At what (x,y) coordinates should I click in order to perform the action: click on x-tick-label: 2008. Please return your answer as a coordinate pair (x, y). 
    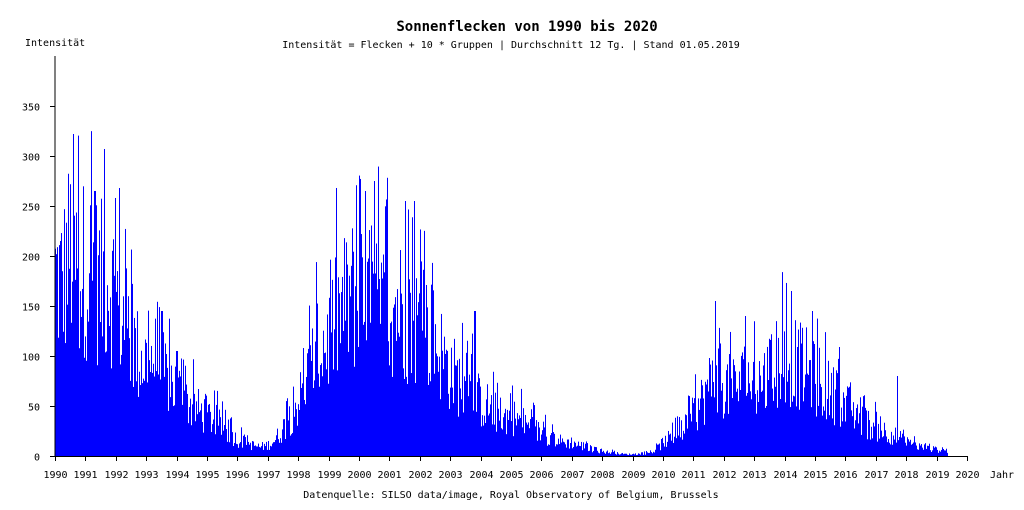
    Looking at the image, I should click on (602, 475).